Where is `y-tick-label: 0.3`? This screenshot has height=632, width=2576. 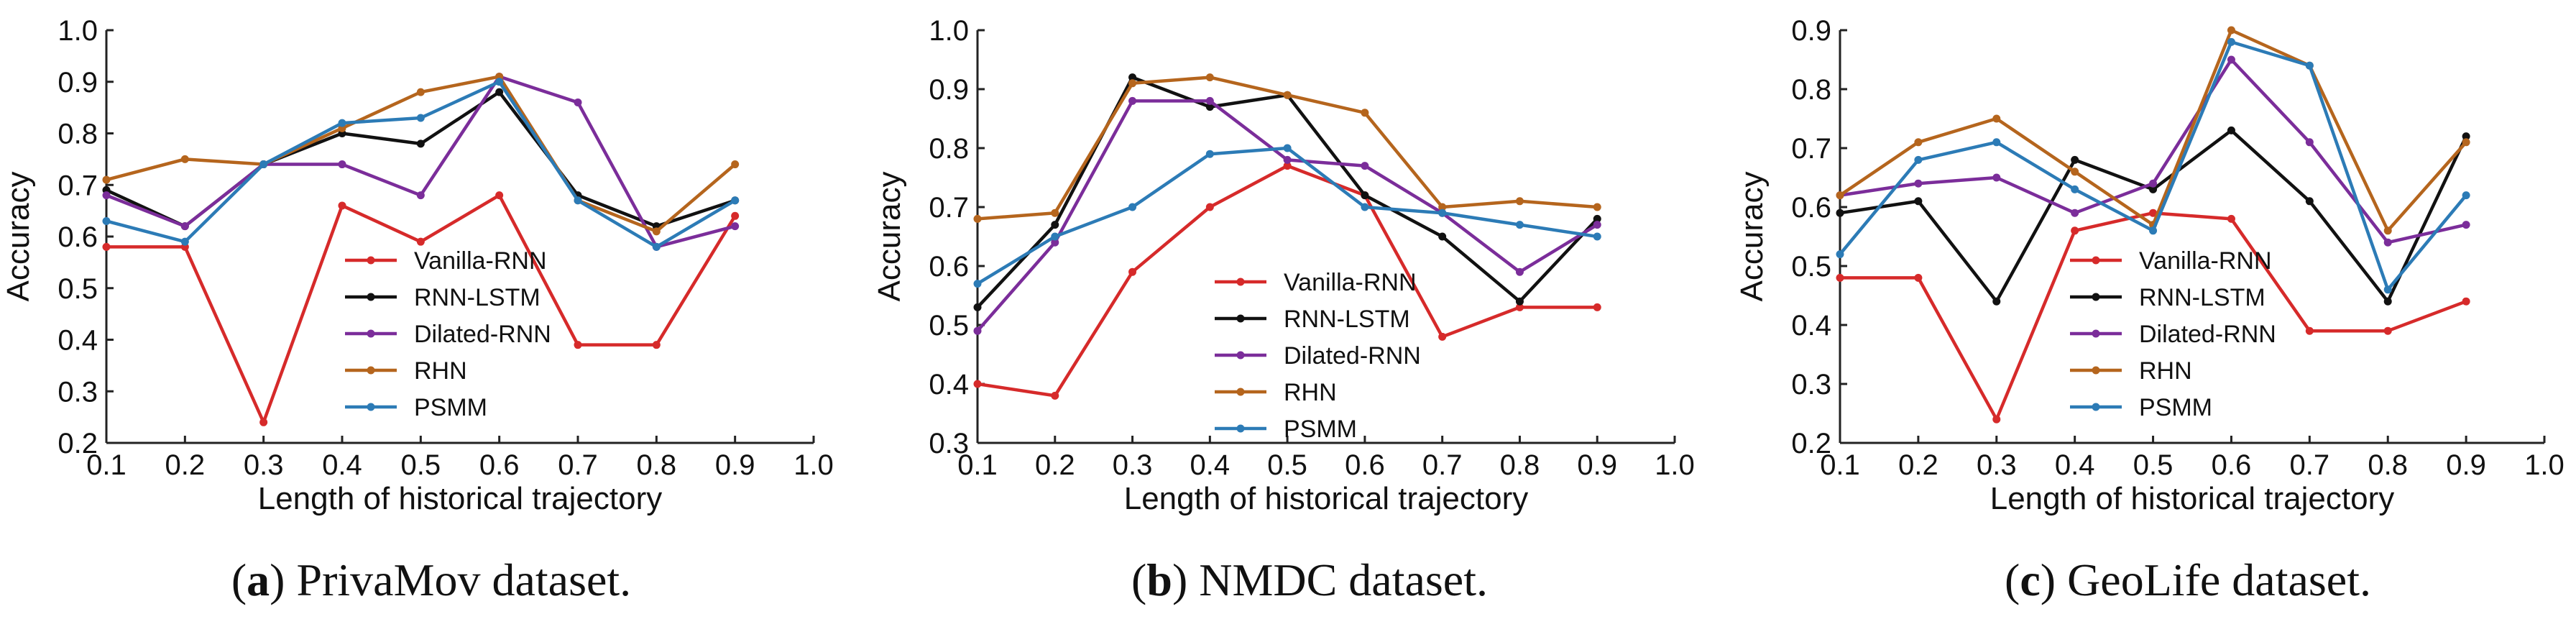 y-tick-label: 0.3 is located at coordinates (949, 444).